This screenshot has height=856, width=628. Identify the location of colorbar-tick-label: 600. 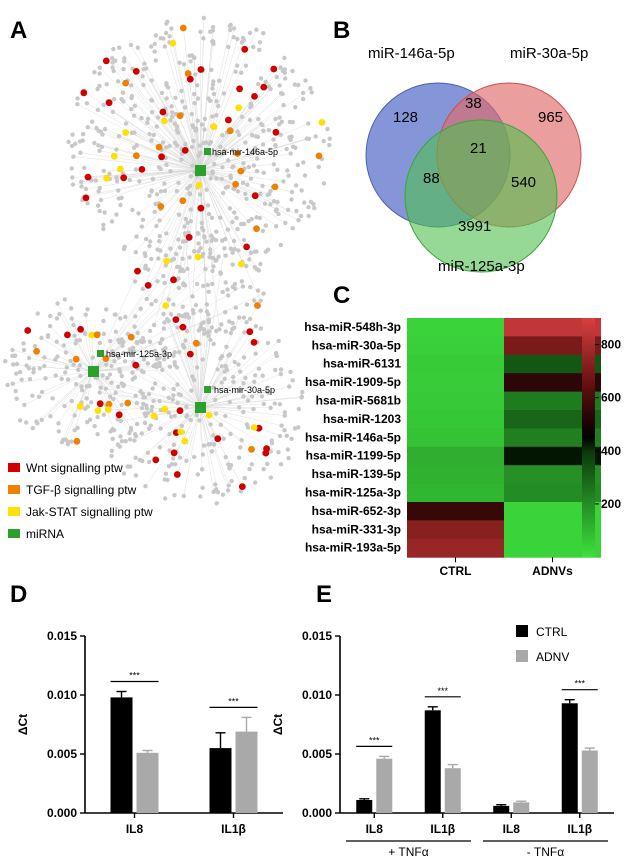
(611, 398).